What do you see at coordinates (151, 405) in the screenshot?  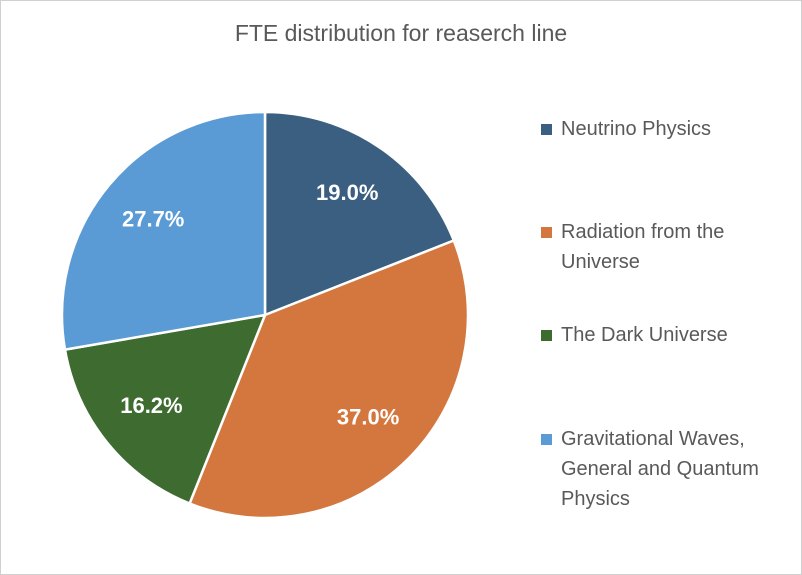 I see `data-label: 16.2%` at bounding box center [151, 405].